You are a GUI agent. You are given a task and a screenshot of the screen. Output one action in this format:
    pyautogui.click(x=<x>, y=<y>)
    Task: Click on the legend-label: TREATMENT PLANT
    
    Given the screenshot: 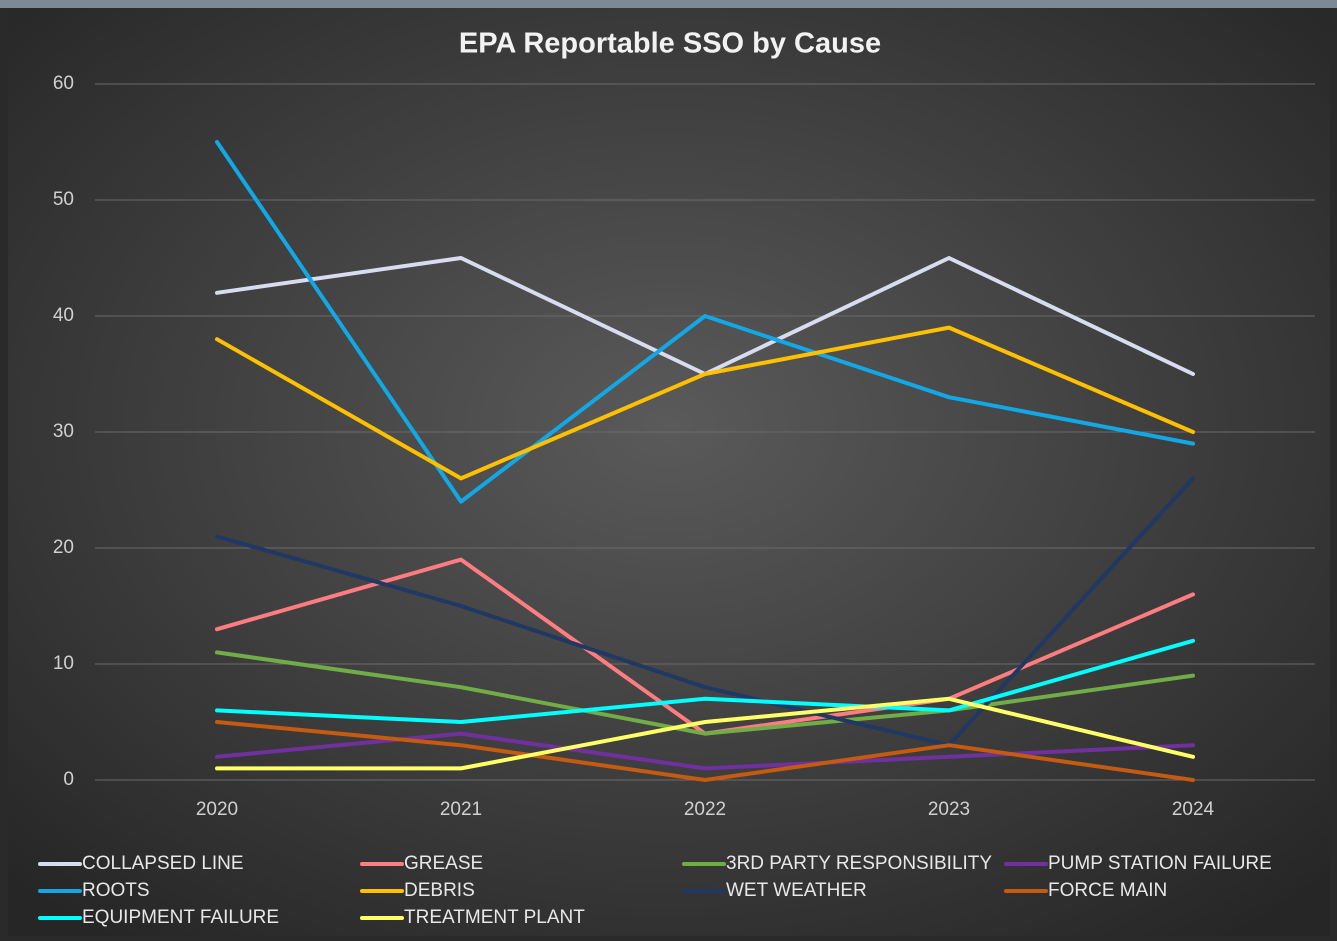 What is the action you would take?
    pyautogui.click(x=494, y=917)
    